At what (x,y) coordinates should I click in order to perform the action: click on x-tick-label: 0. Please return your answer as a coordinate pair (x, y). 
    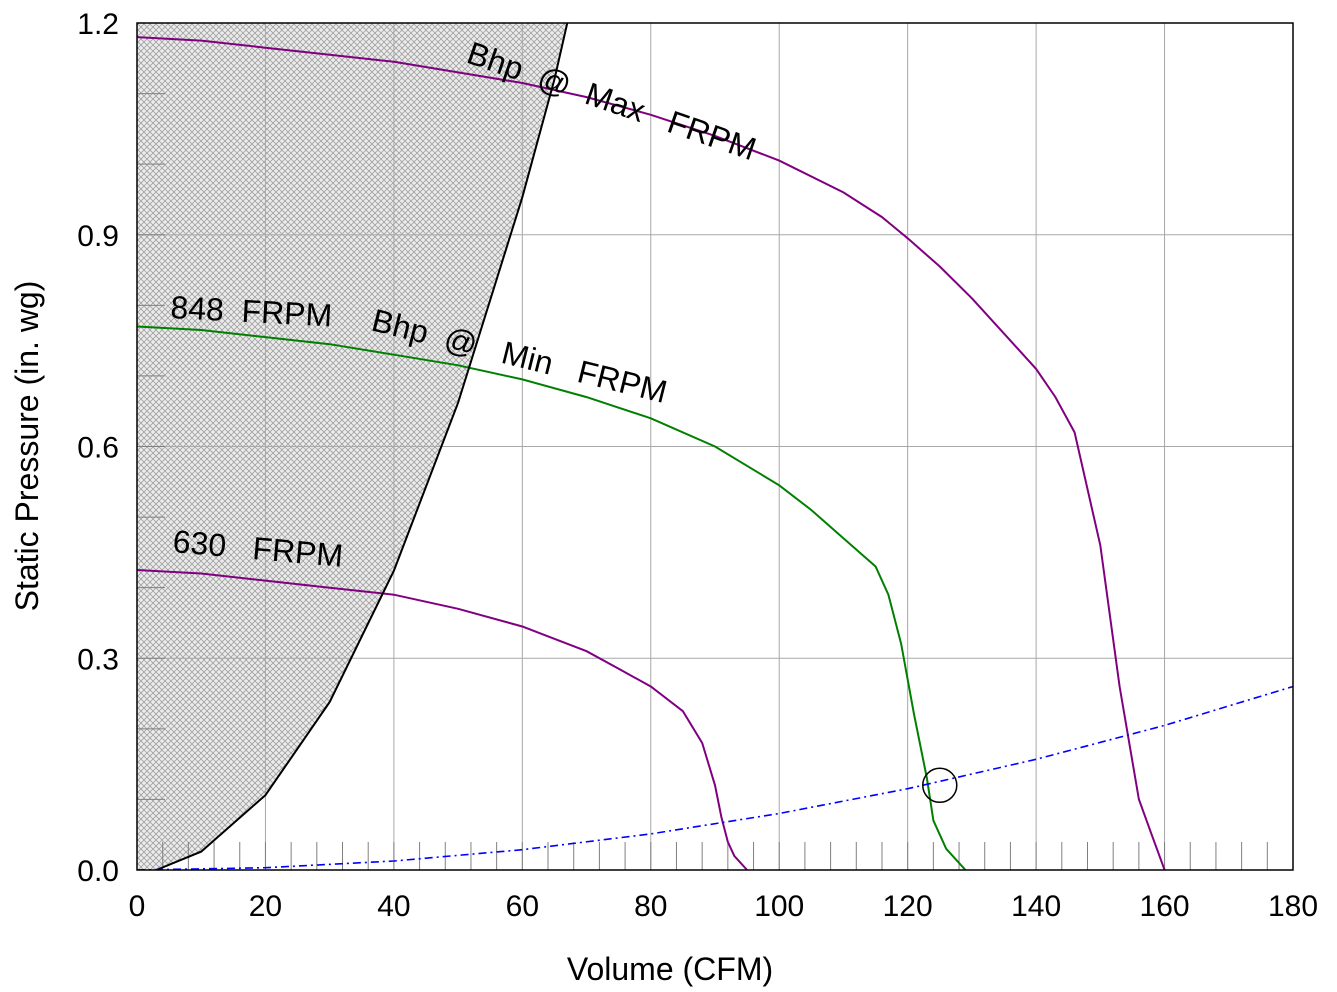
    Looking at the image, I should click on (137, 906).